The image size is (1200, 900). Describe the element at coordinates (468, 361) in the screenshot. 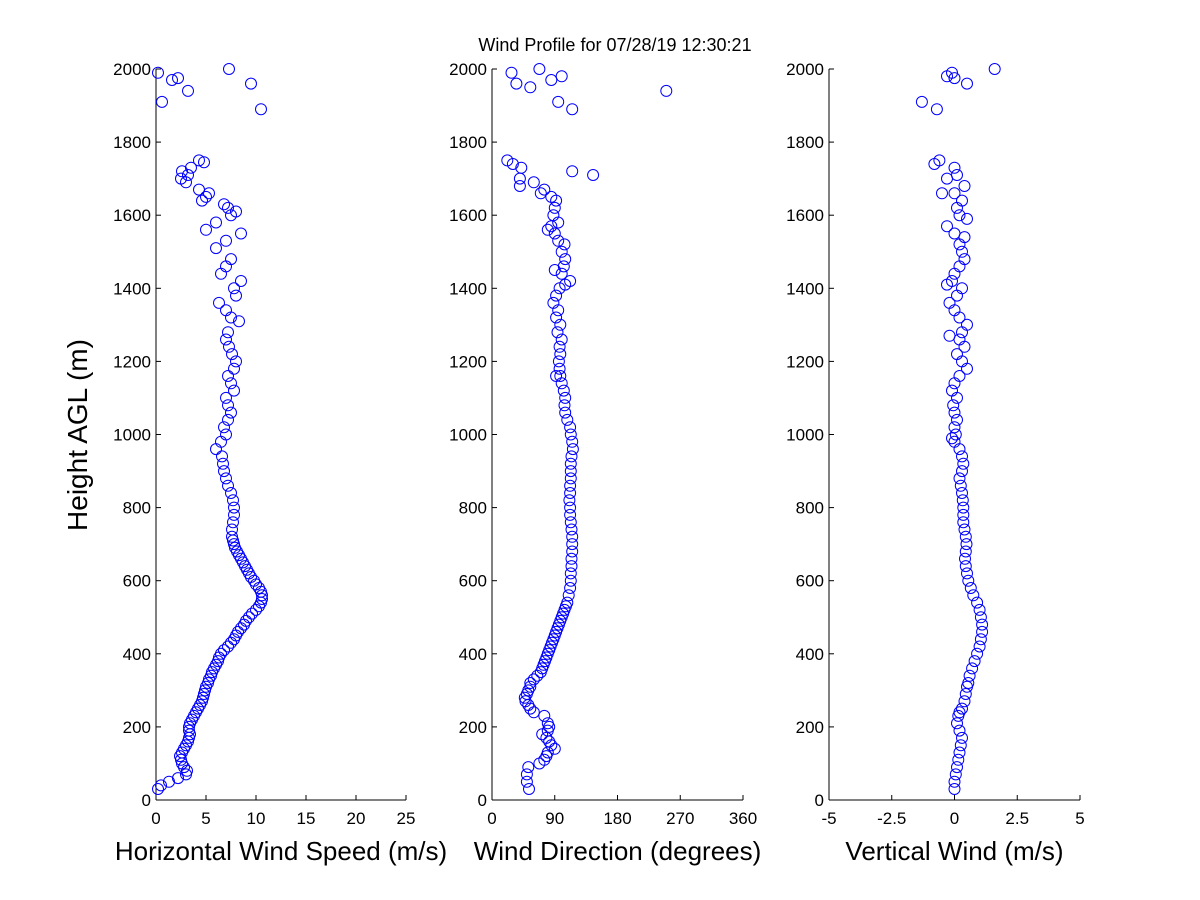

I see `direction-ytick-label: 1200` at that location.